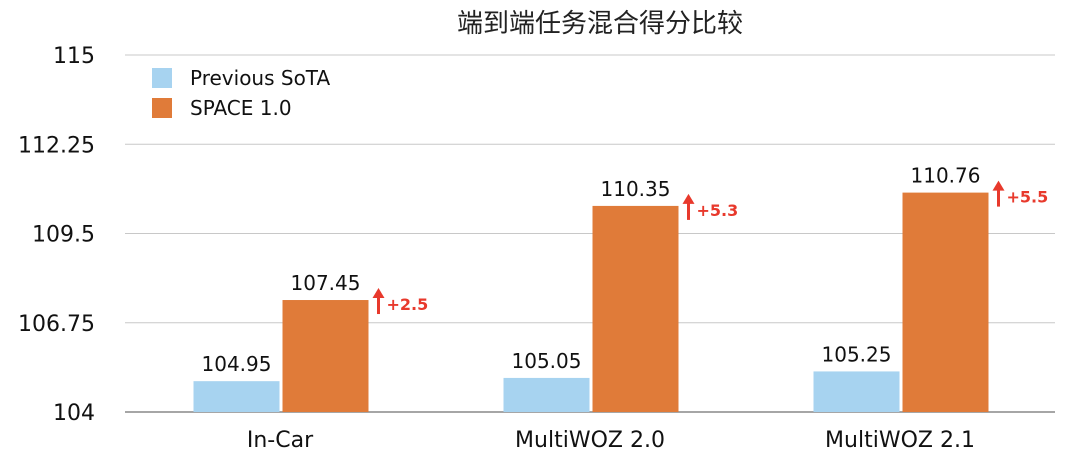  Describe the element at coordinates (56, 324) in the screenshot. I see `y-tick-label: 106.75` at that location.